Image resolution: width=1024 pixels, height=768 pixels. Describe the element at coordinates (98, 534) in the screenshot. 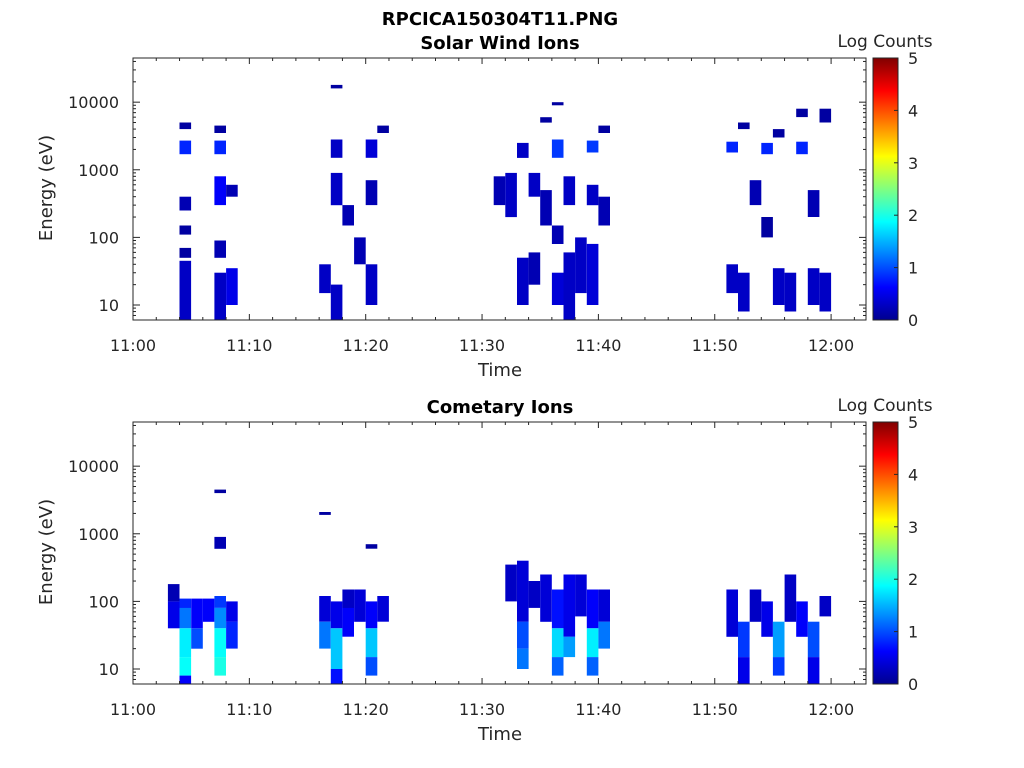

I see `y-tick-label: 1000` at that location.